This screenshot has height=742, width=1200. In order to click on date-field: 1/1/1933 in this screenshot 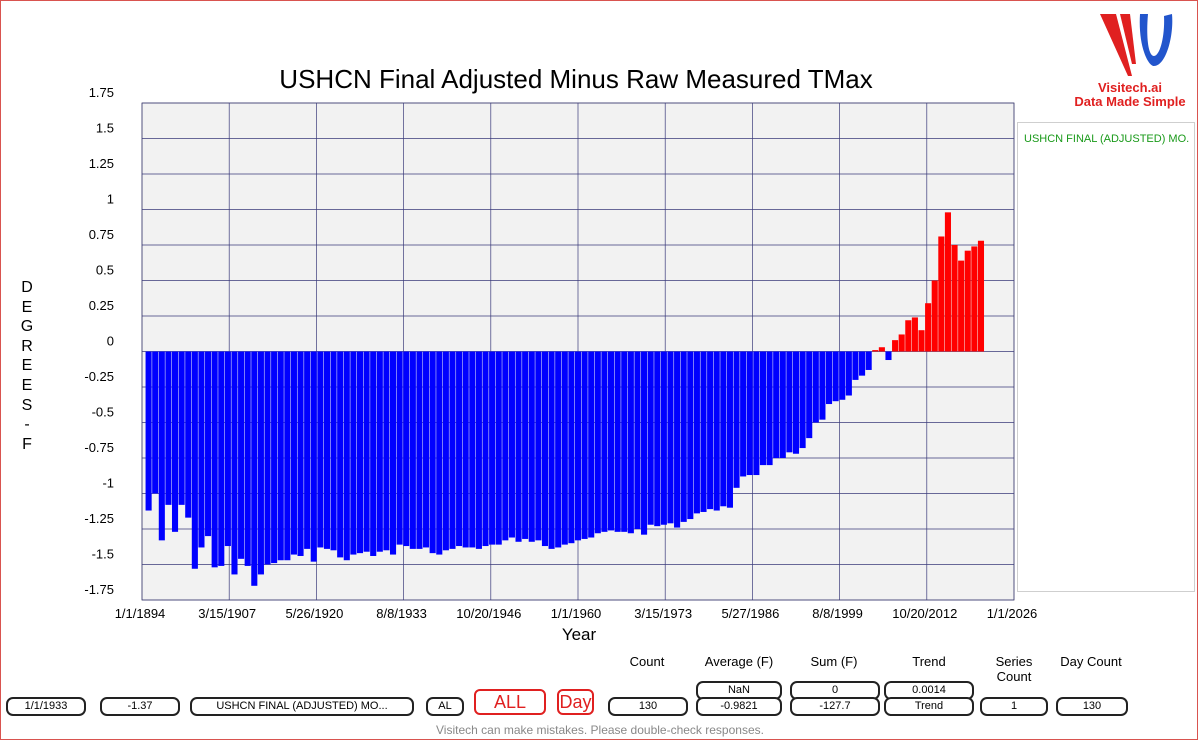, I will do `click(46, 706)`.